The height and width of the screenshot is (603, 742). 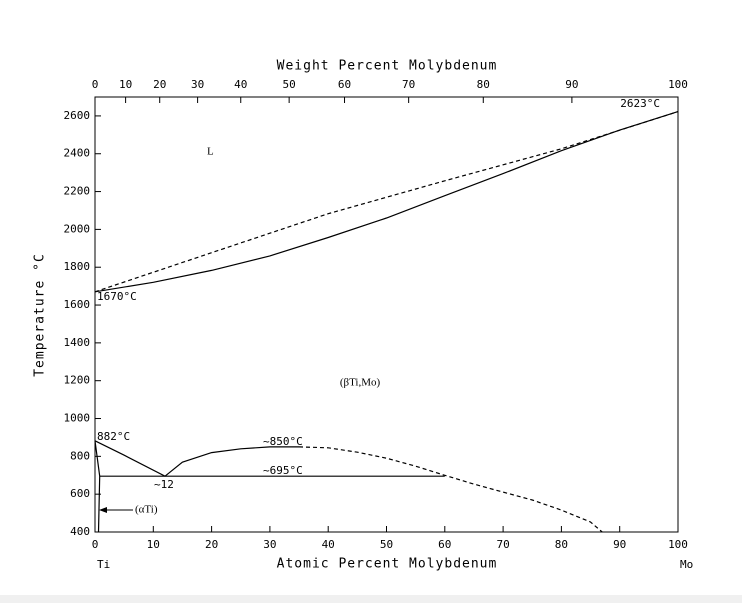 I want to click on arrow-head, so click(x=103, y=510).